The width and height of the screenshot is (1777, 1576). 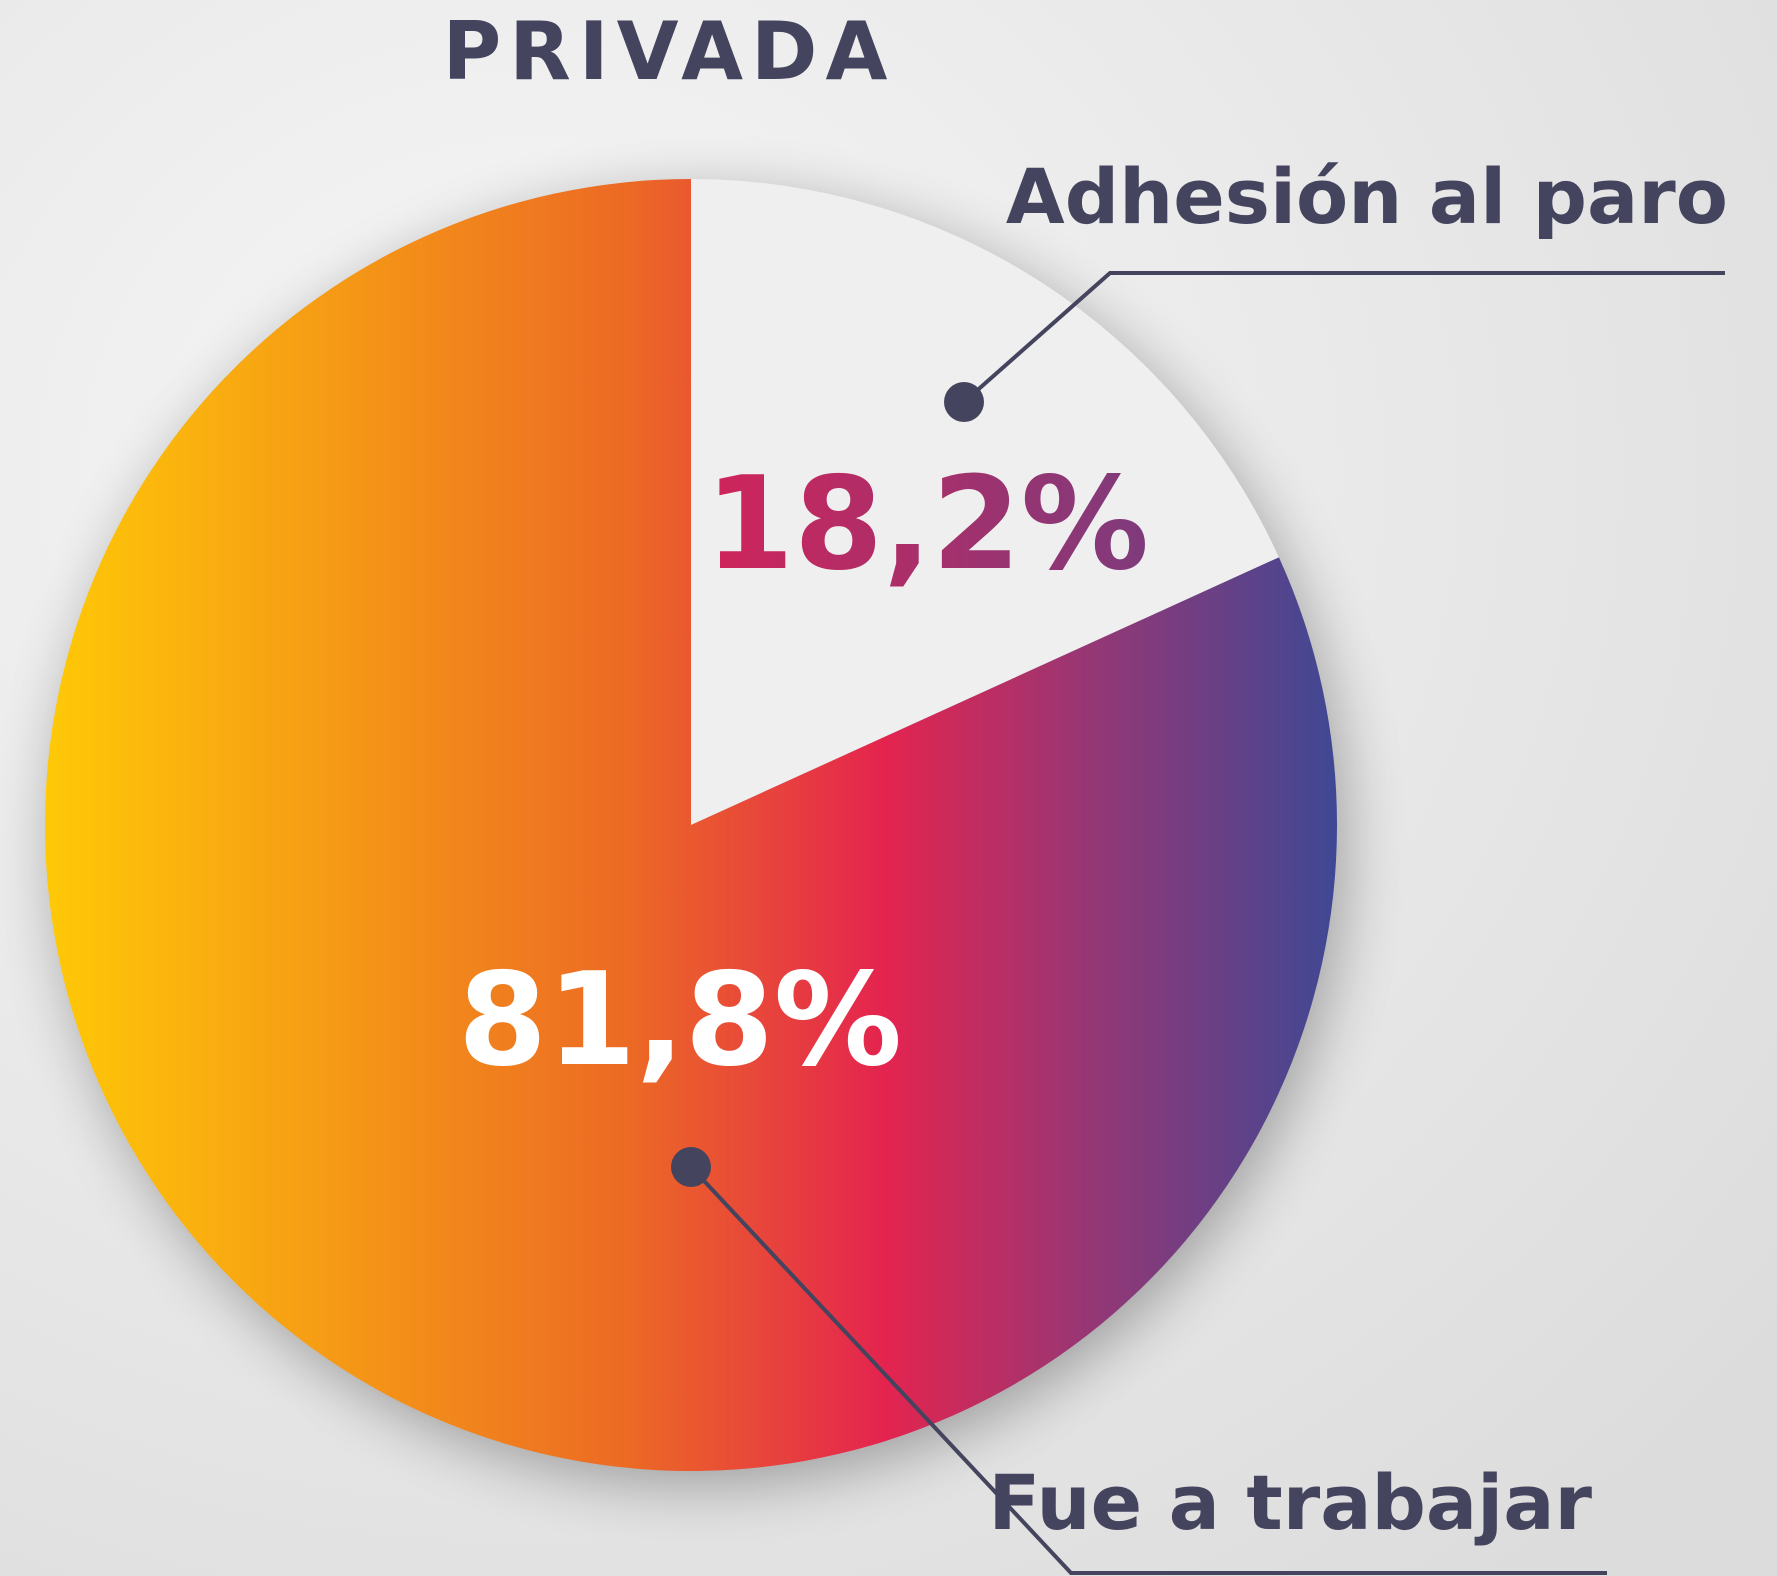 I want to click on category-label: Adhesión al paro, so click(x=1367, y=196).